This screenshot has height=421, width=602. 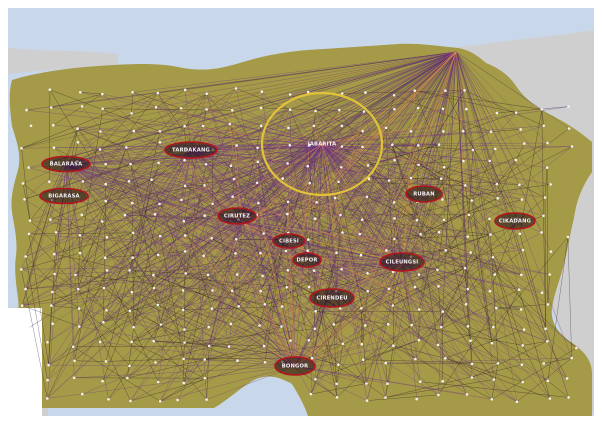 I want to click on place-label: JABARITA, so click(x=322, y=145).